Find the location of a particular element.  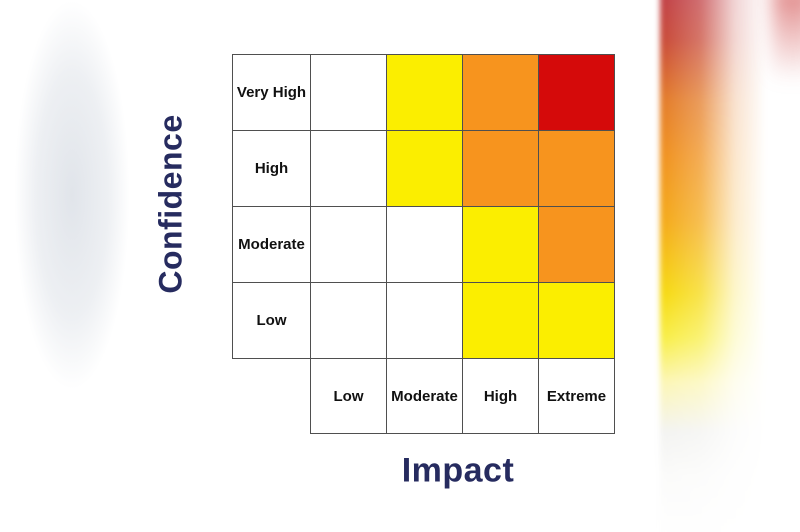

row-label-moderate: Moderate is located at coordinates (271, 244).